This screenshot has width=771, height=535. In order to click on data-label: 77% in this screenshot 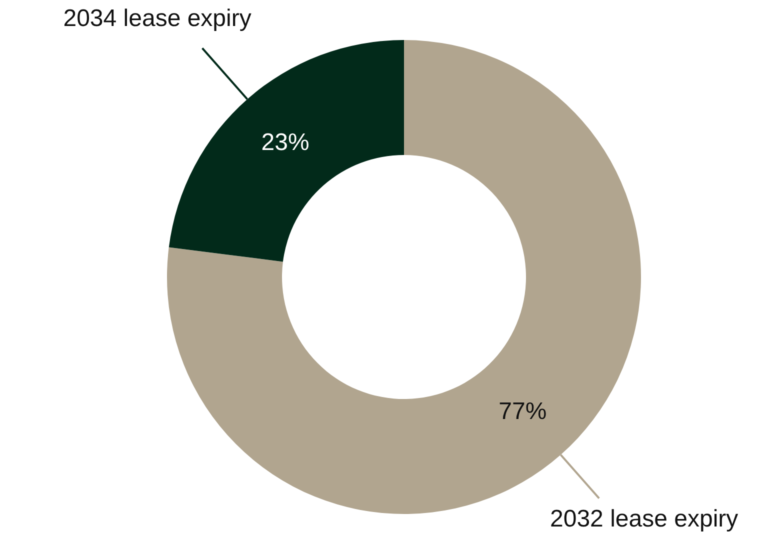, I will do `click(522, 412)`.